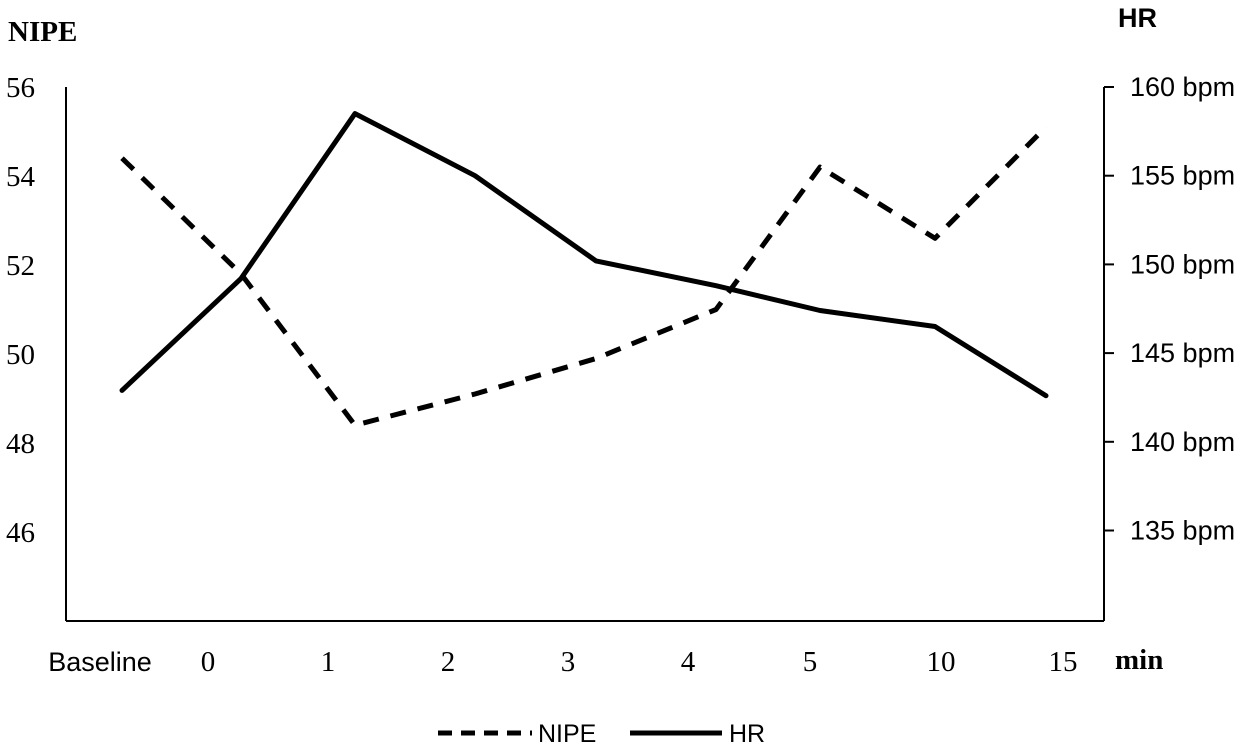  Describe the element at coordinates (1063, 662) in the screenshot. I see `x-tick-label: 15` at that location.